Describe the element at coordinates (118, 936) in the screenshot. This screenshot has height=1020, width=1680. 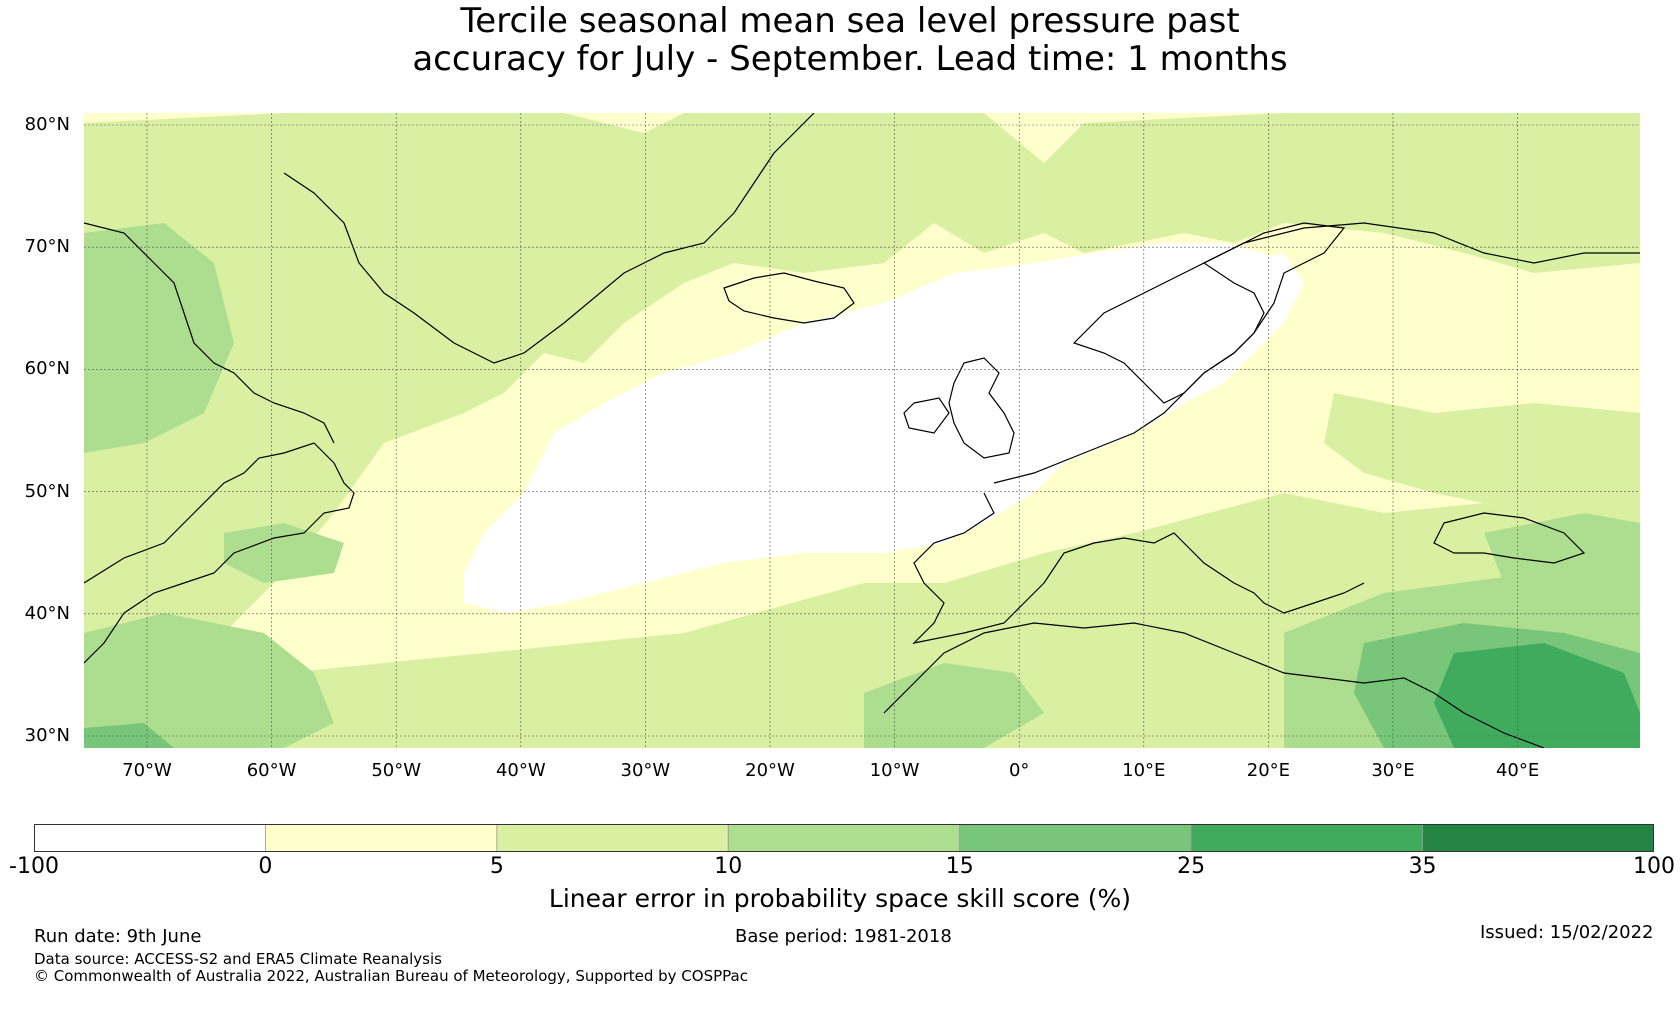
I see `run-date: Run date: 9th June` at that location.